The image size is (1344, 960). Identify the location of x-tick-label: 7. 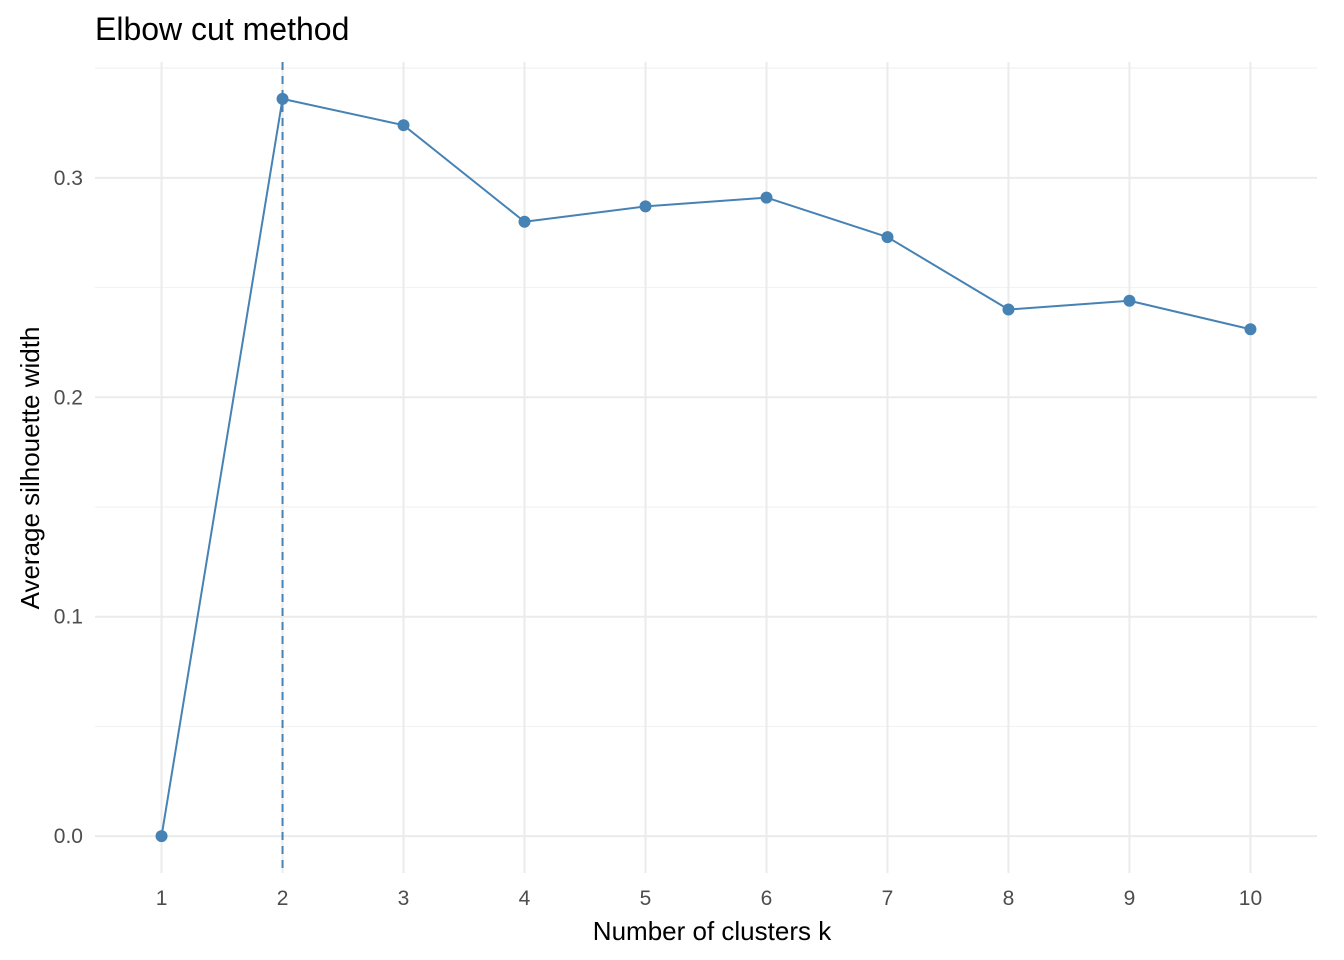
(888, 898).